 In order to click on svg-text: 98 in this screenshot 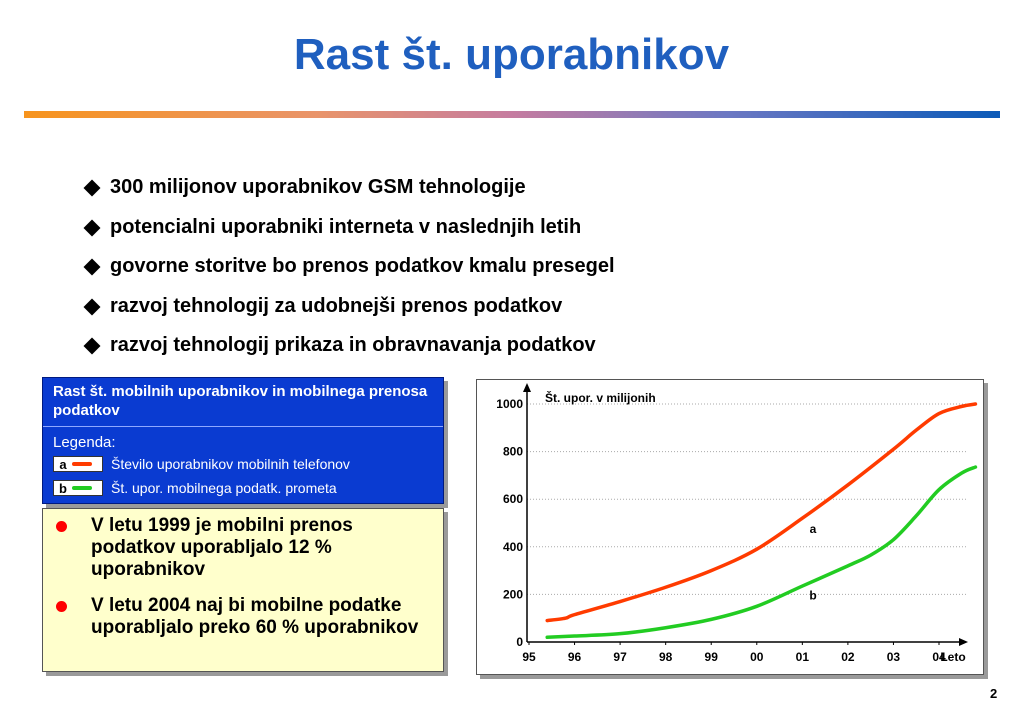, I will do `click(666, 657)`.